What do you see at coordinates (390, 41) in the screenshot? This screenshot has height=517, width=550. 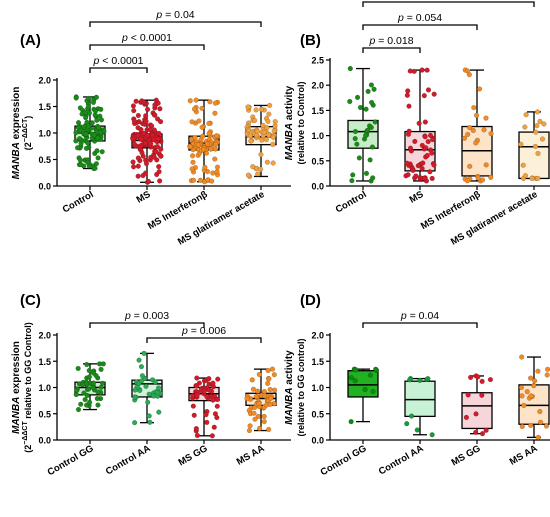 I see `p-value-label: p = 0.018` at bounding box center [390, 41].